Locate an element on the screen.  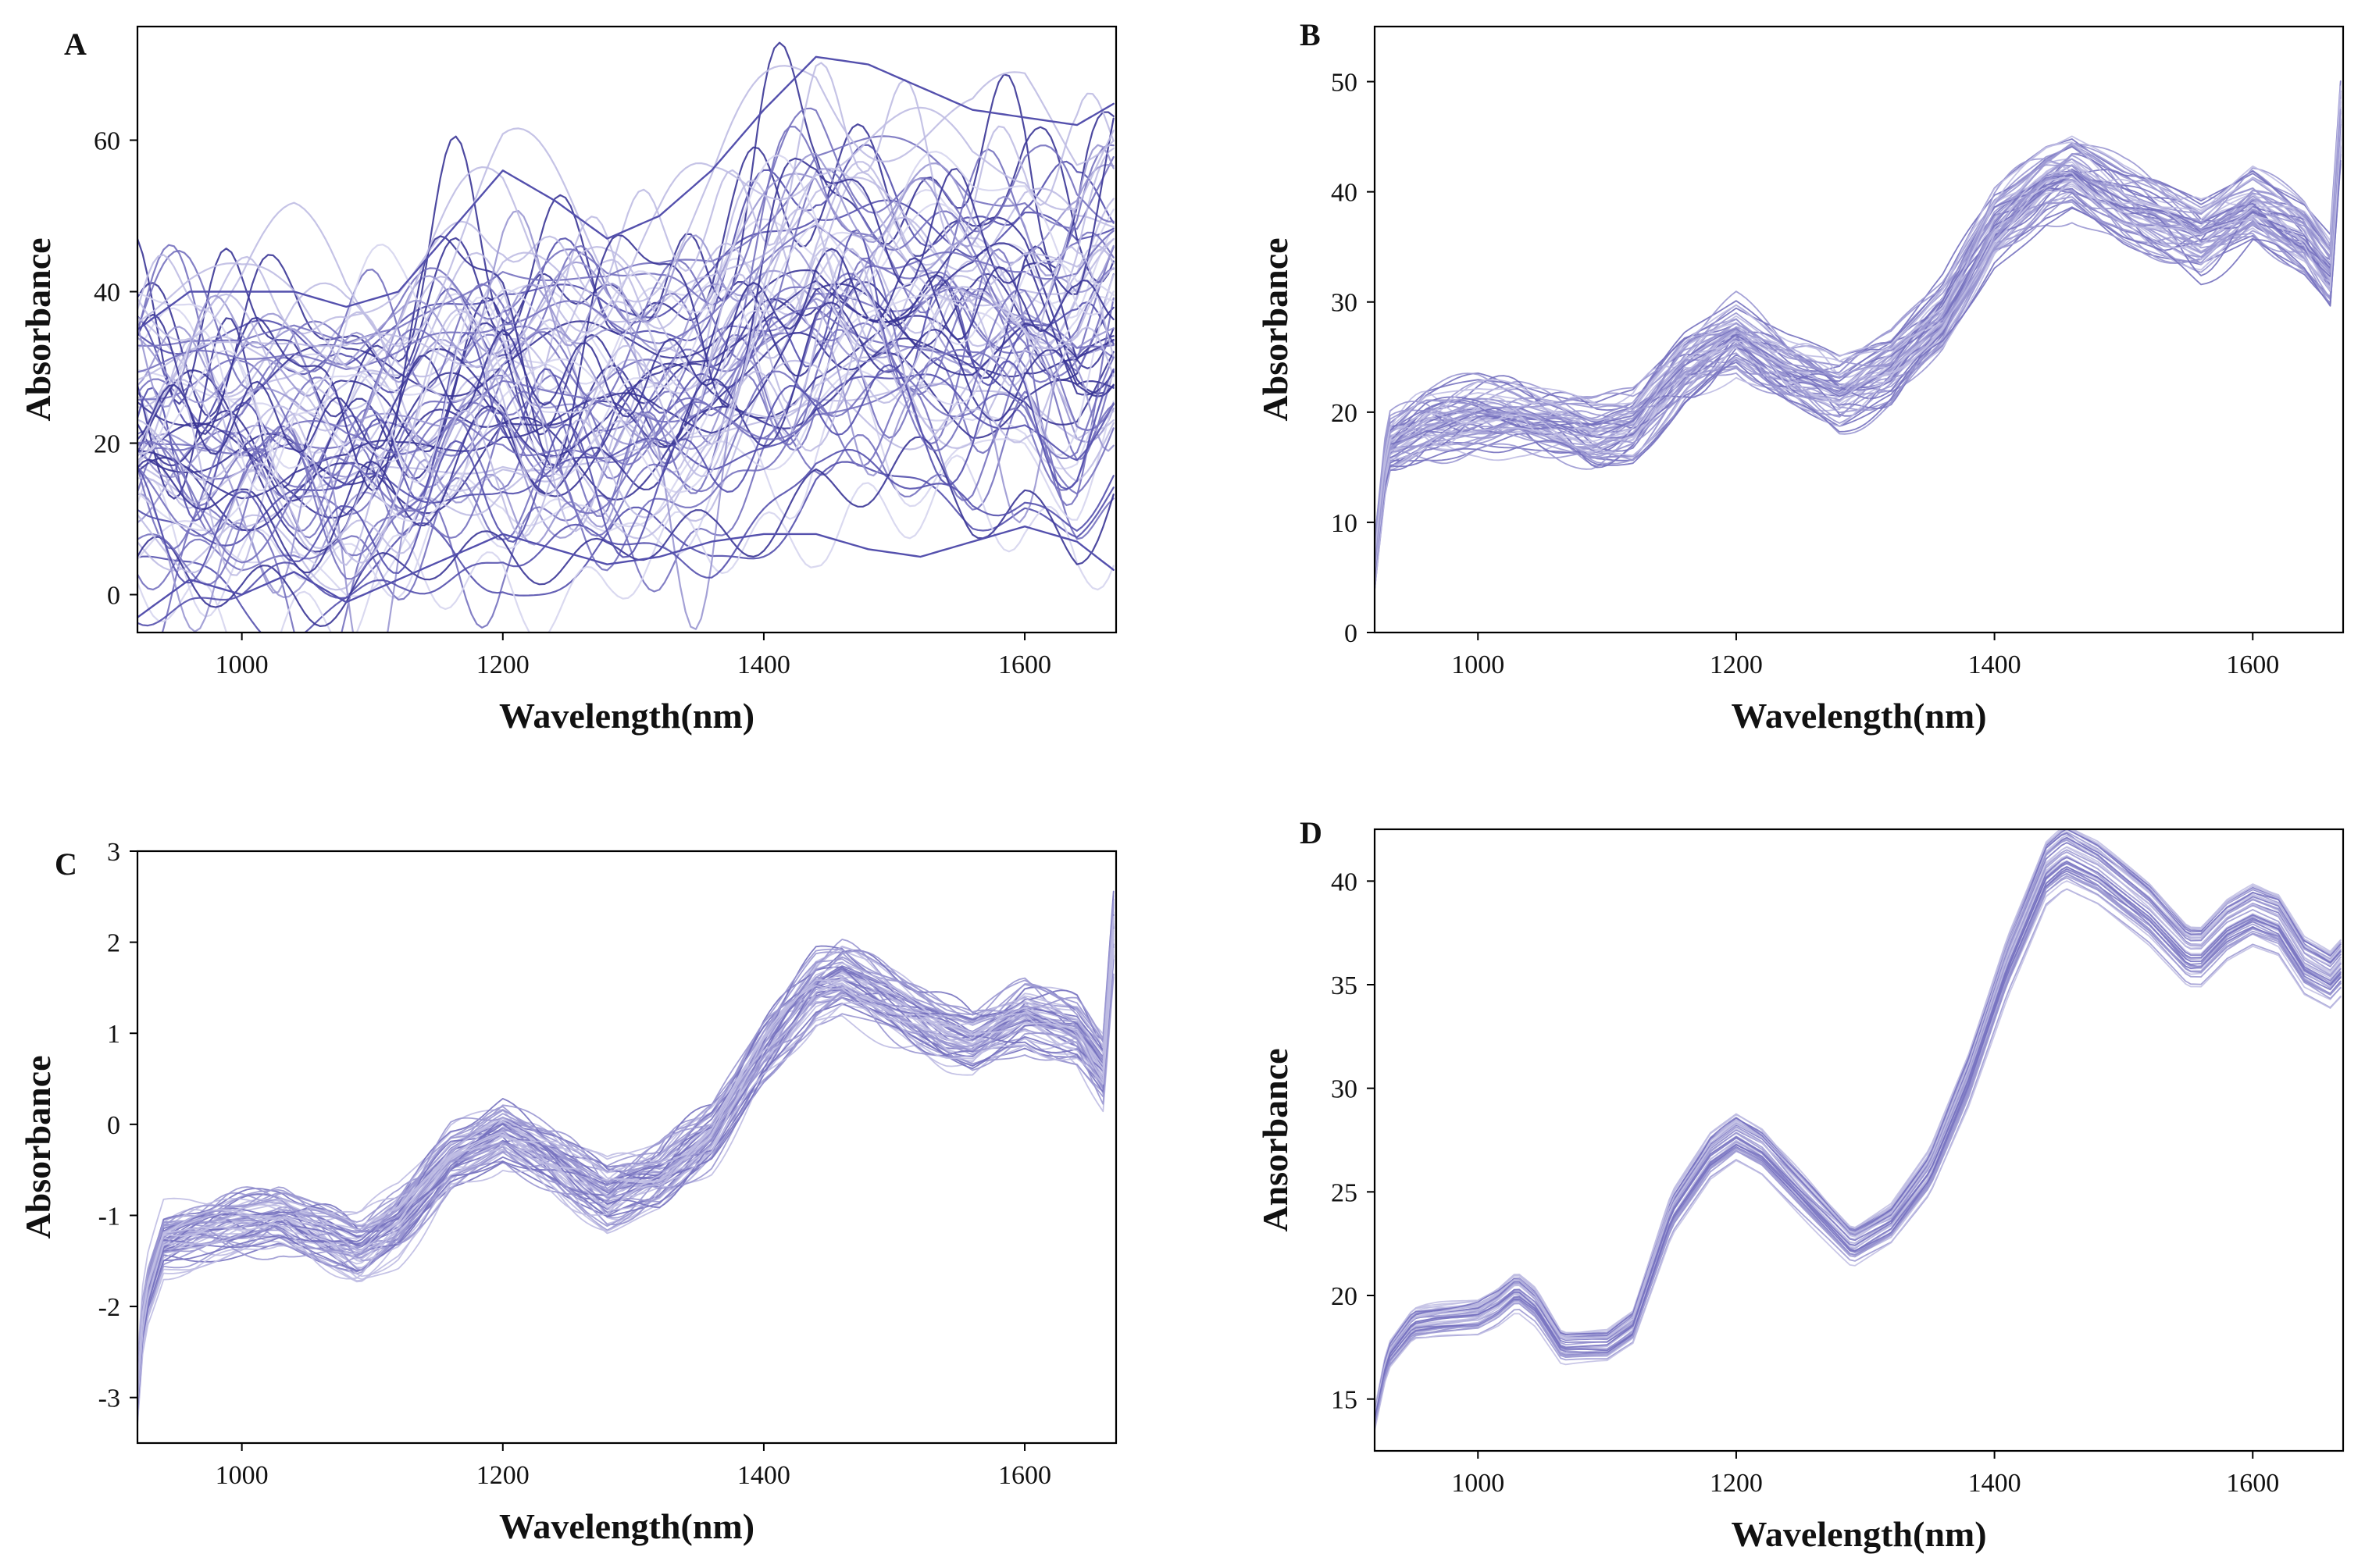
panel-letter: A is located at coordinates (75, 44).